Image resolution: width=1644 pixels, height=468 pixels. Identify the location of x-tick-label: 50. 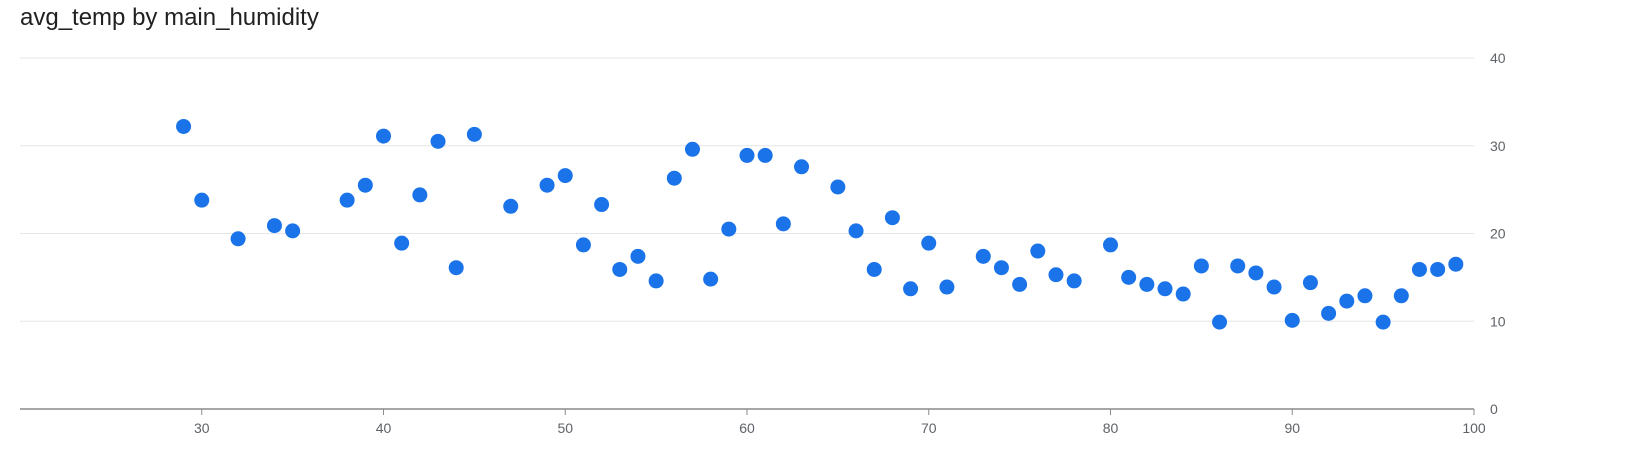
(565, 428).